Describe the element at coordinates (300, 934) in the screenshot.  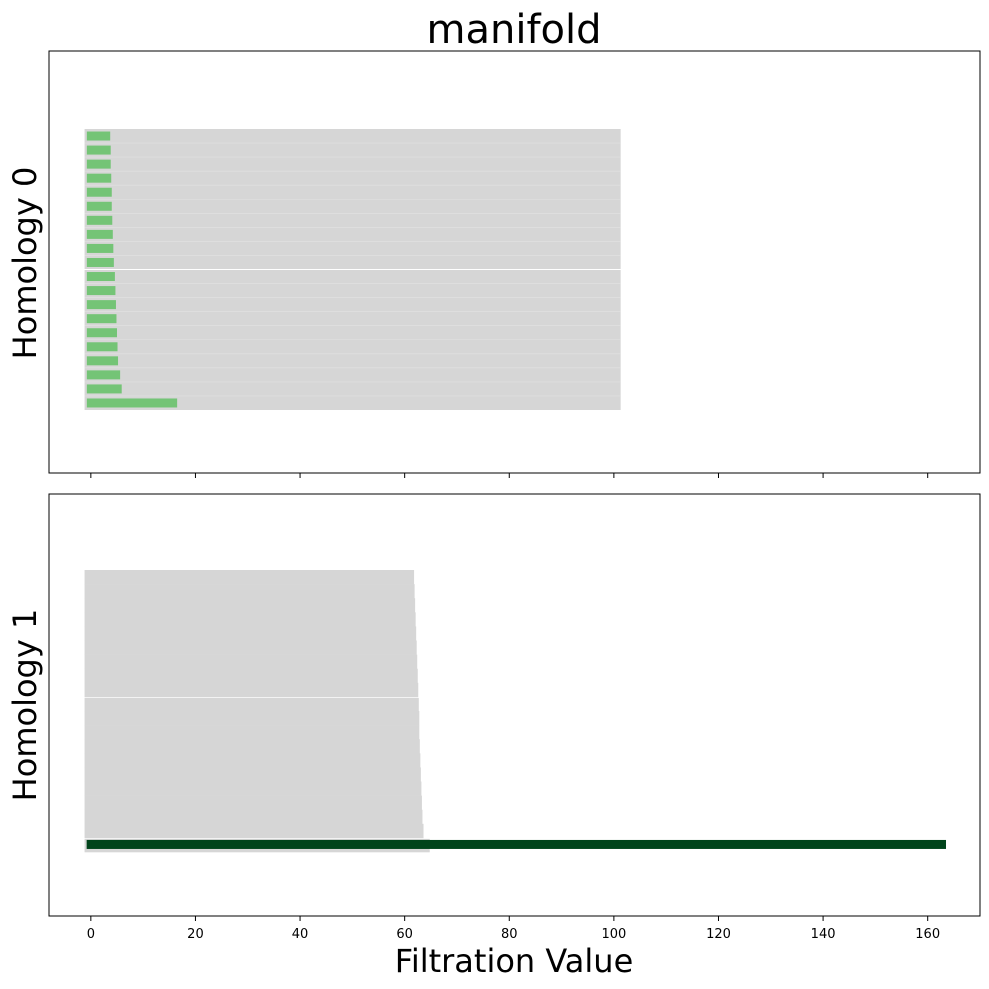
I see `x-tick-label: 40` at that location.